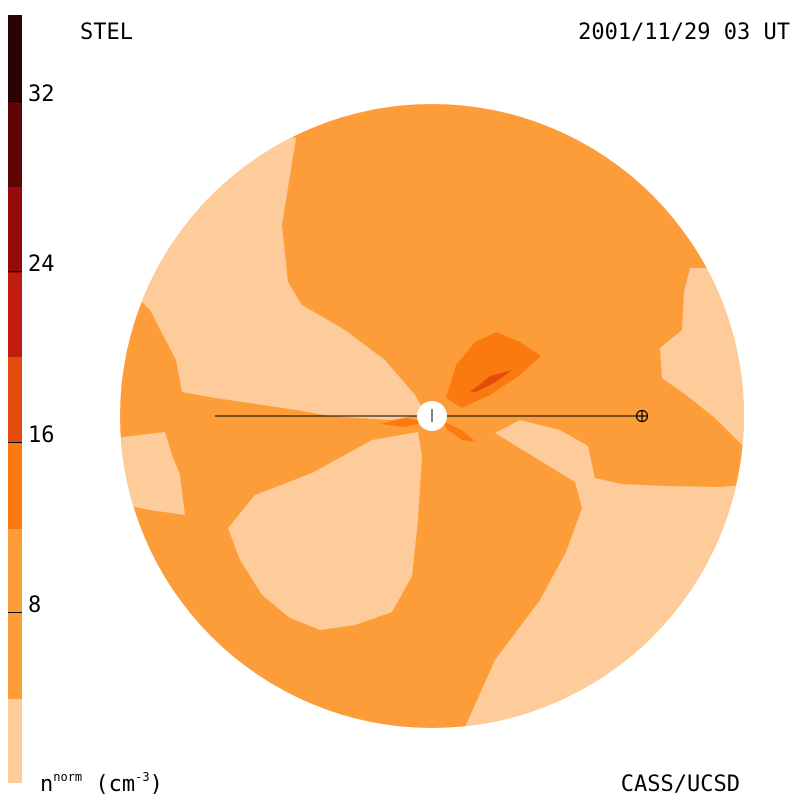 The height and width of the screenshot is (800, 800). What do you see at coordinates (156, 784) in the screenshot?
I see `unit-close: )` at bounding box center [156, 784].